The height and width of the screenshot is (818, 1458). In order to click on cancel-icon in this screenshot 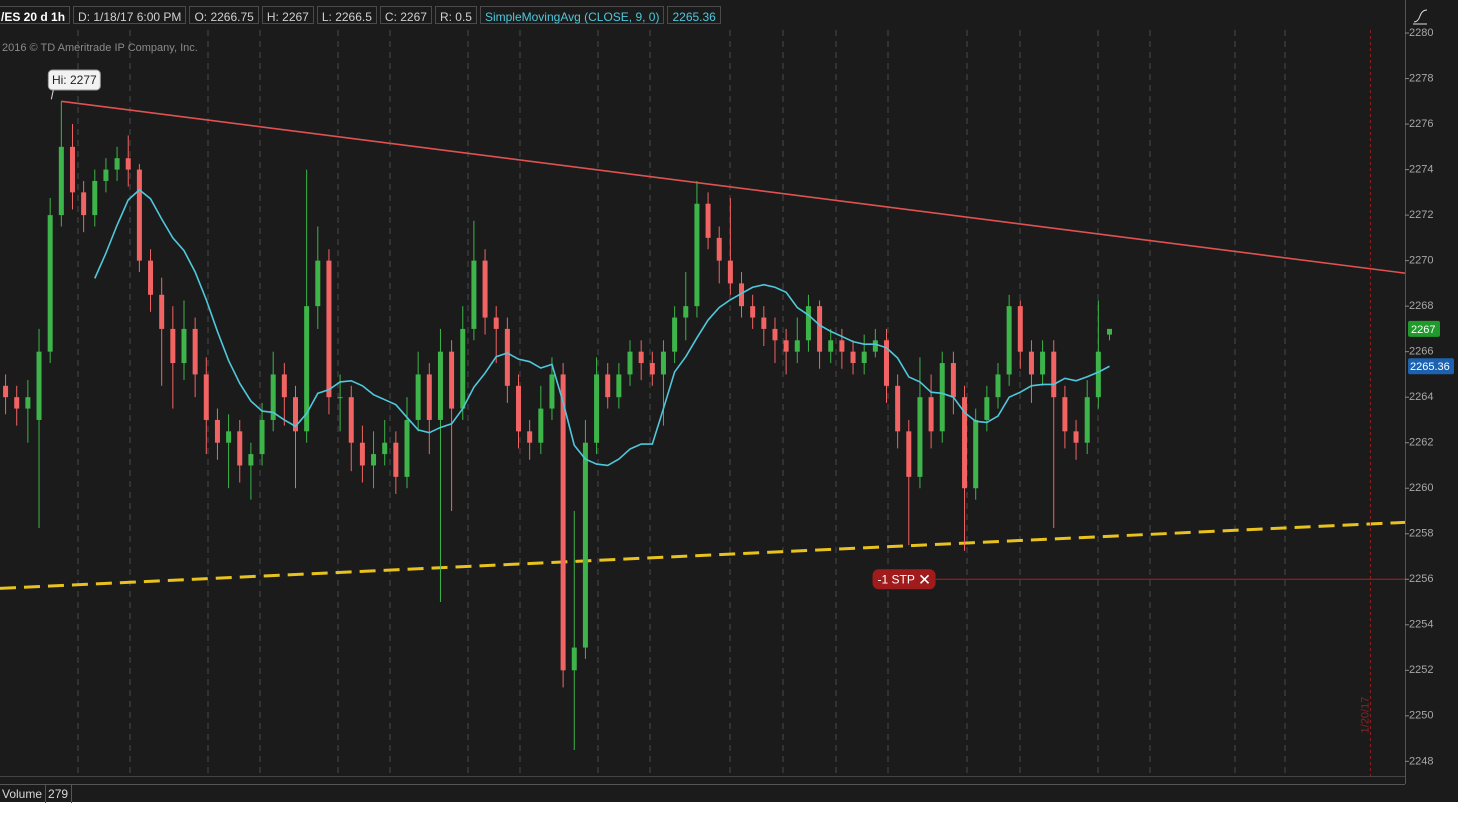, I will do `click(924, 579)`.